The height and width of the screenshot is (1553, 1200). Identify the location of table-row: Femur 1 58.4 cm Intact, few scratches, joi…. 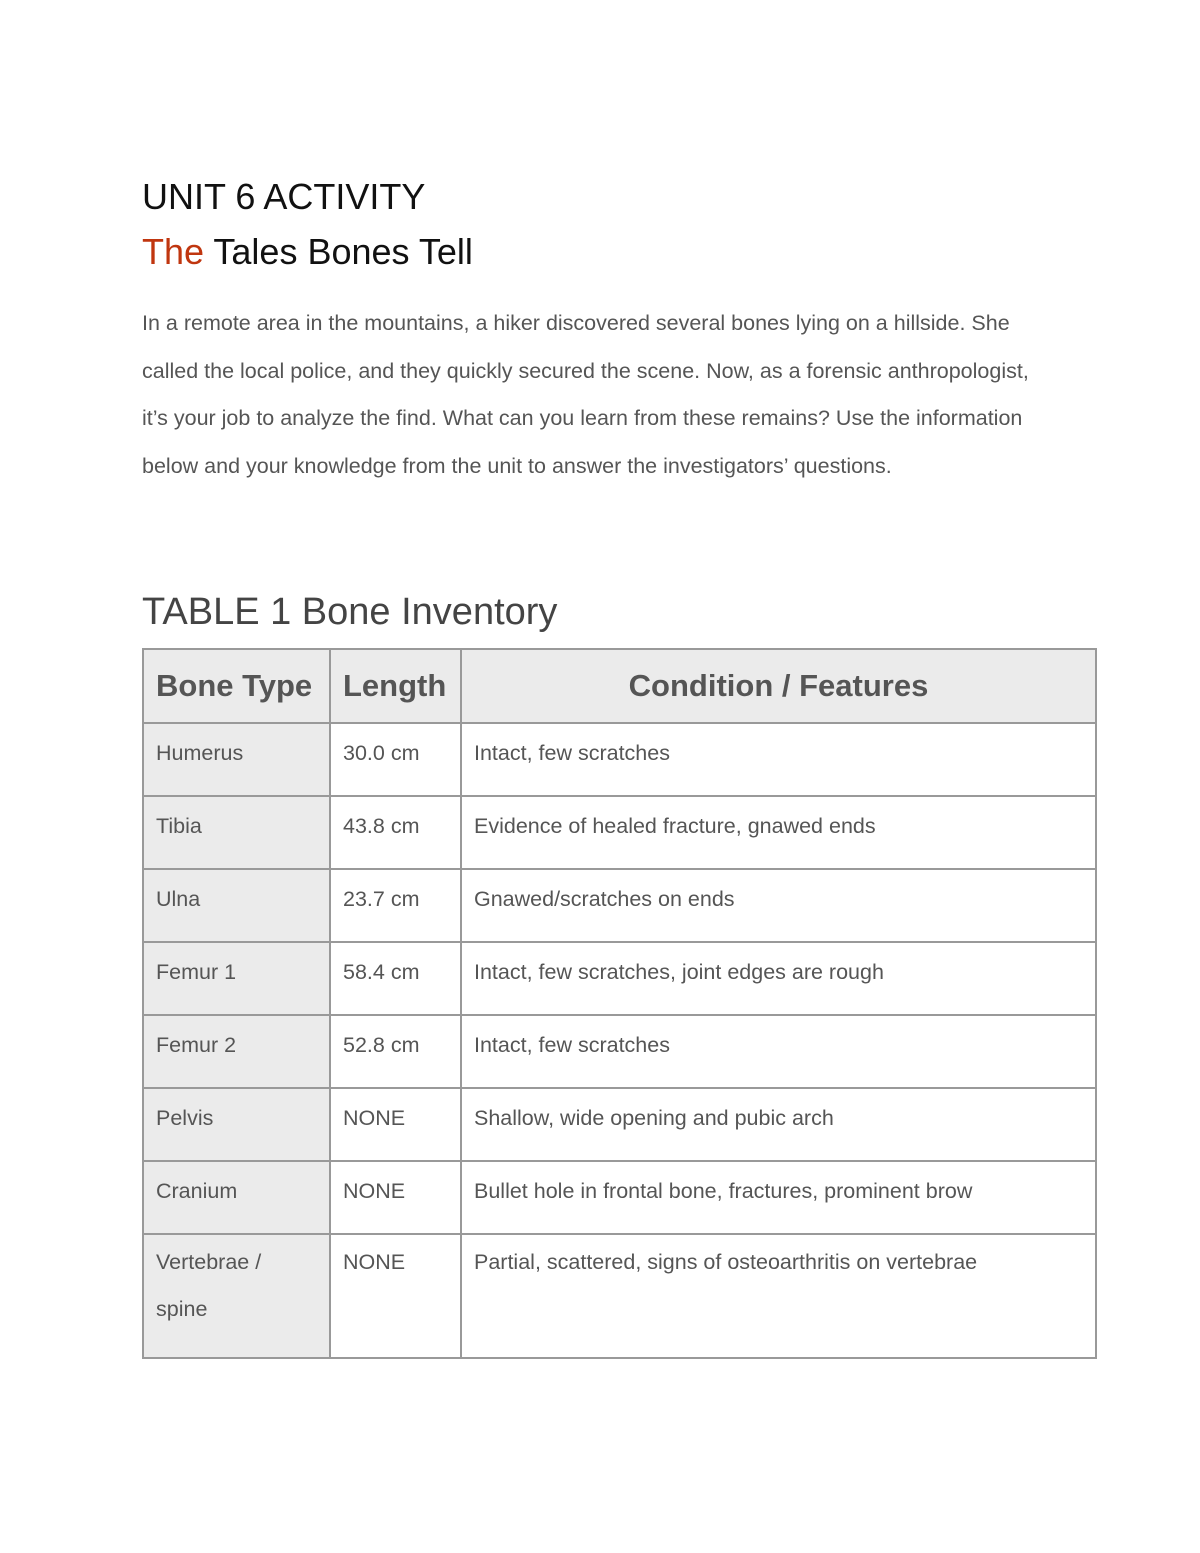
(619, 978).